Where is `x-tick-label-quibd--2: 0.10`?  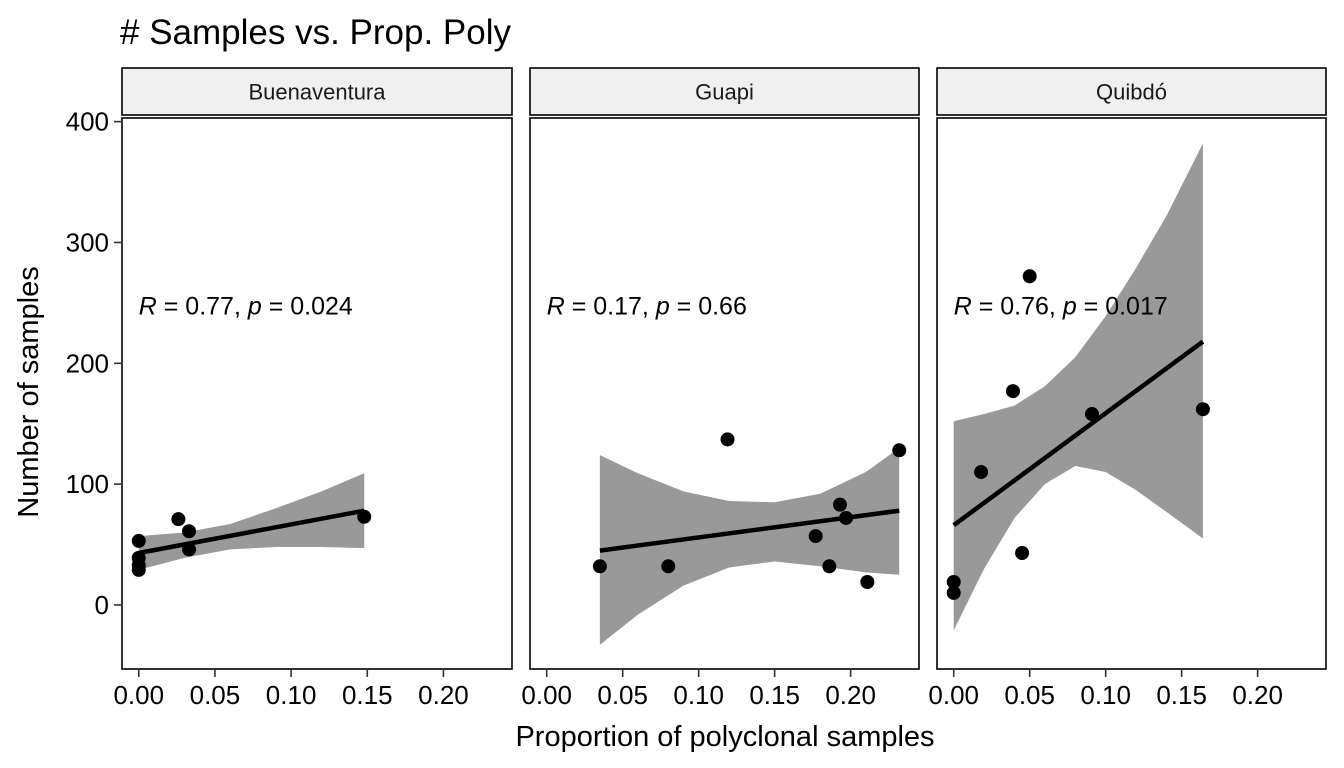
x-tick-label-quibd--2: 0.10 is located at coordinates (1105, 695).